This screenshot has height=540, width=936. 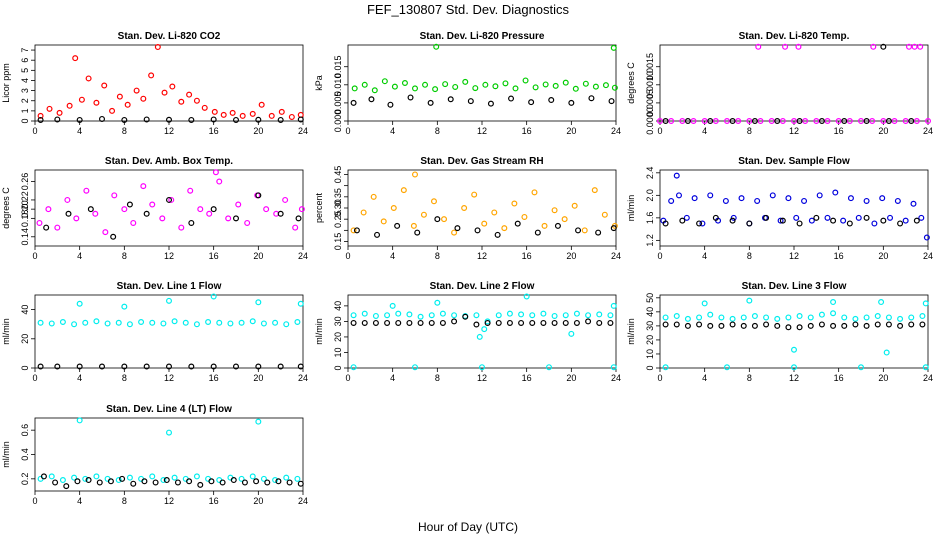 I want to click on x-tick-label: 8, so click(x=749, y=256).